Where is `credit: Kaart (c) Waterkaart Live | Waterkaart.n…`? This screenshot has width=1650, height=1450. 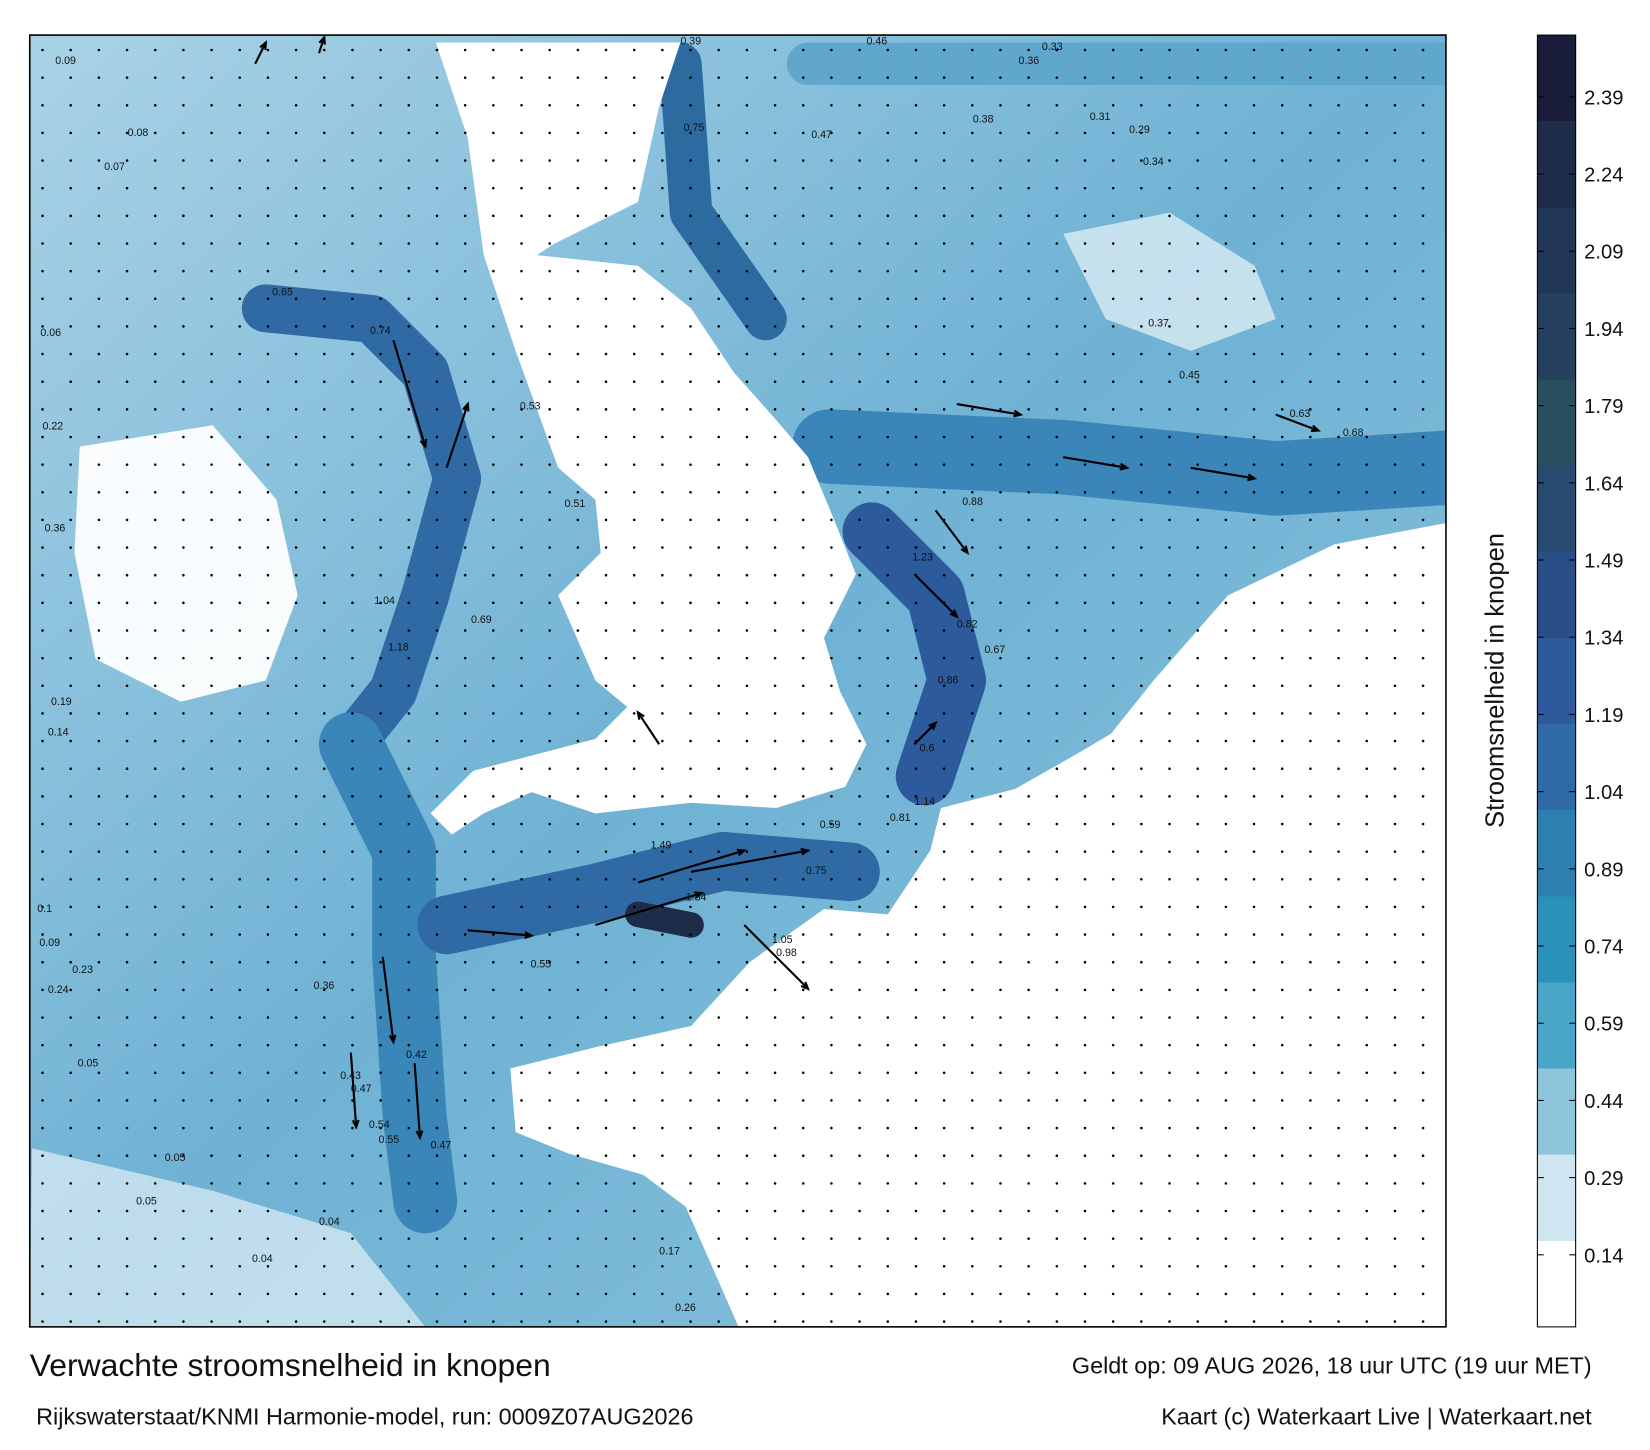
credit: Kaart (c) Waterkaart Live | Waterkaart.n… is located at coordinates (1376, 1417).